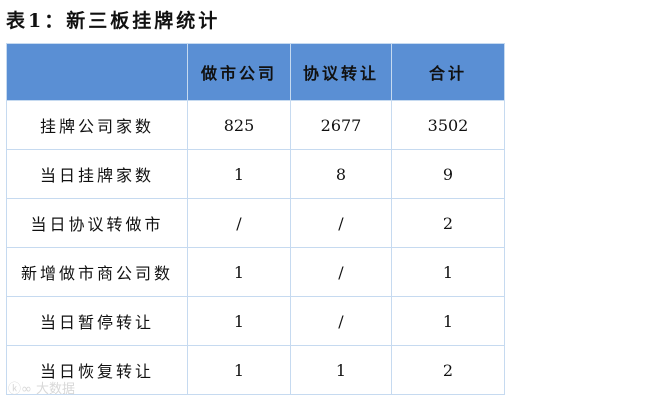  I want to click on header-agreement-transfer: 协议转让, so click(341, 72).